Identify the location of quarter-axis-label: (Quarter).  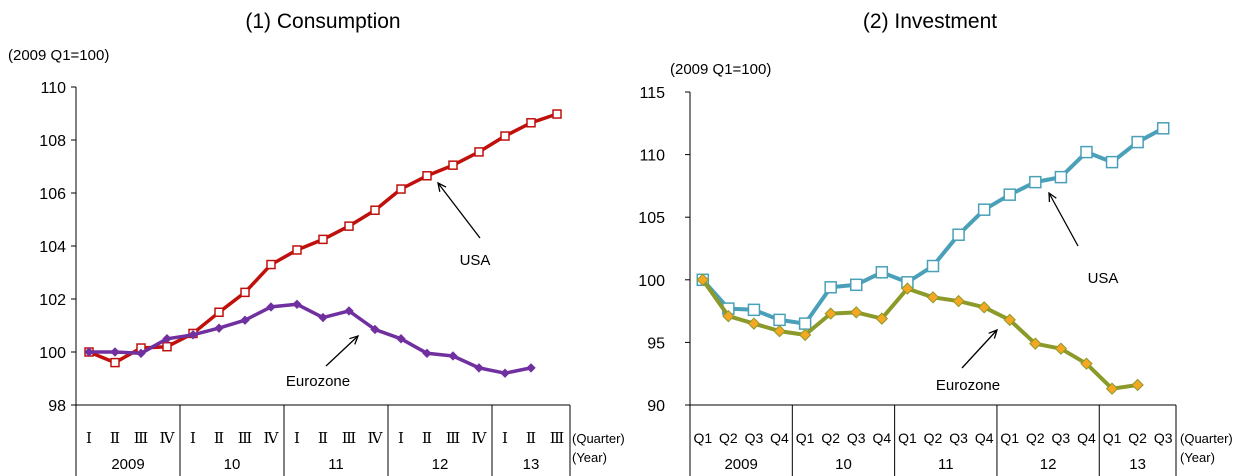
(598, 438).